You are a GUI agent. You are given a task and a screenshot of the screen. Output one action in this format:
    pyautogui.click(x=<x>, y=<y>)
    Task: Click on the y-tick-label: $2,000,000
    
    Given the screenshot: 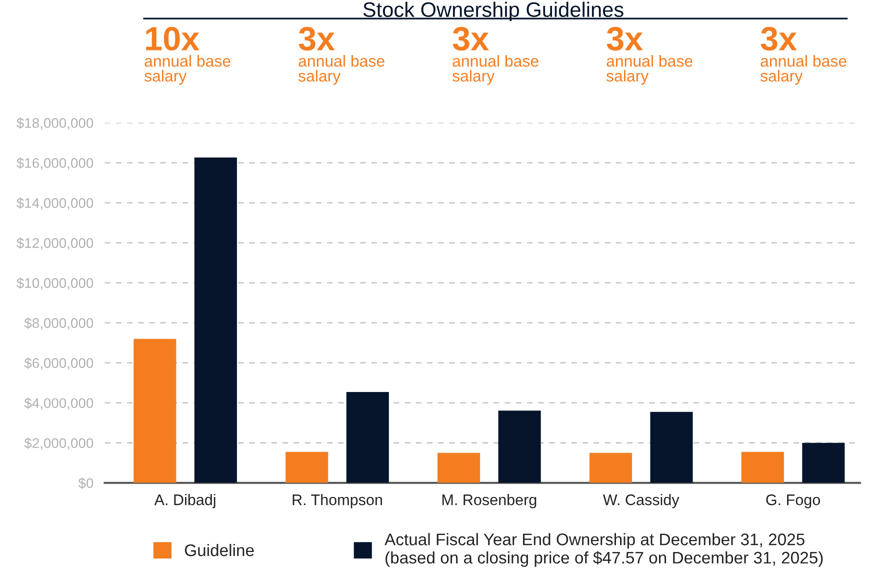 What is the action you would take?
    pyautogui.click(x=59, y=444)
    